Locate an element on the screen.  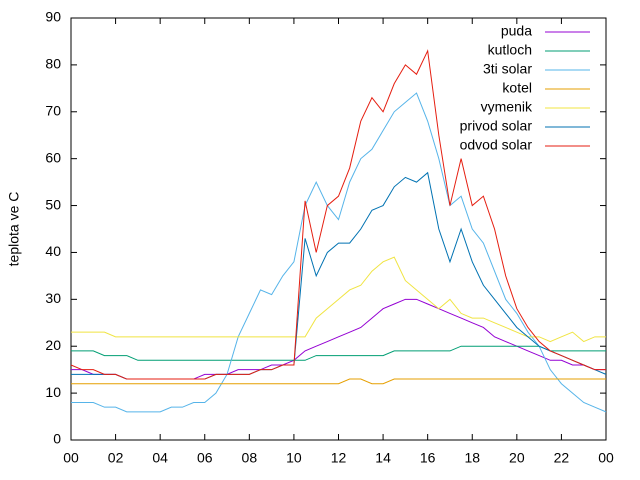
x-tick-label: 22 is located at coordinates (562, 458).